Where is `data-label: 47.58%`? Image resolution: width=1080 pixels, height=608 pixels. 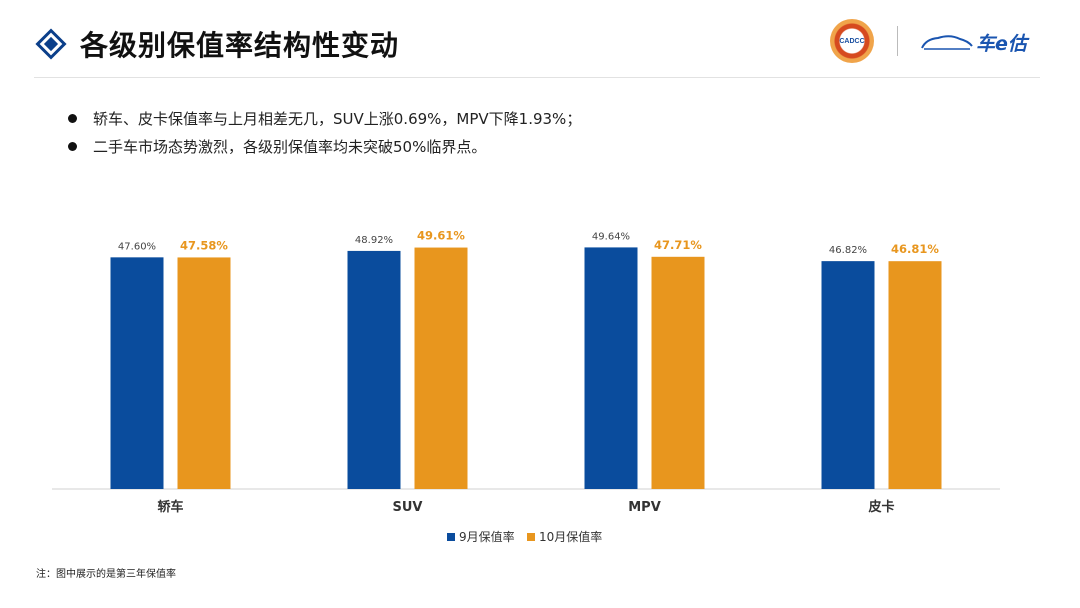
data-label: 47.58% is located at coordinates (204, 245).